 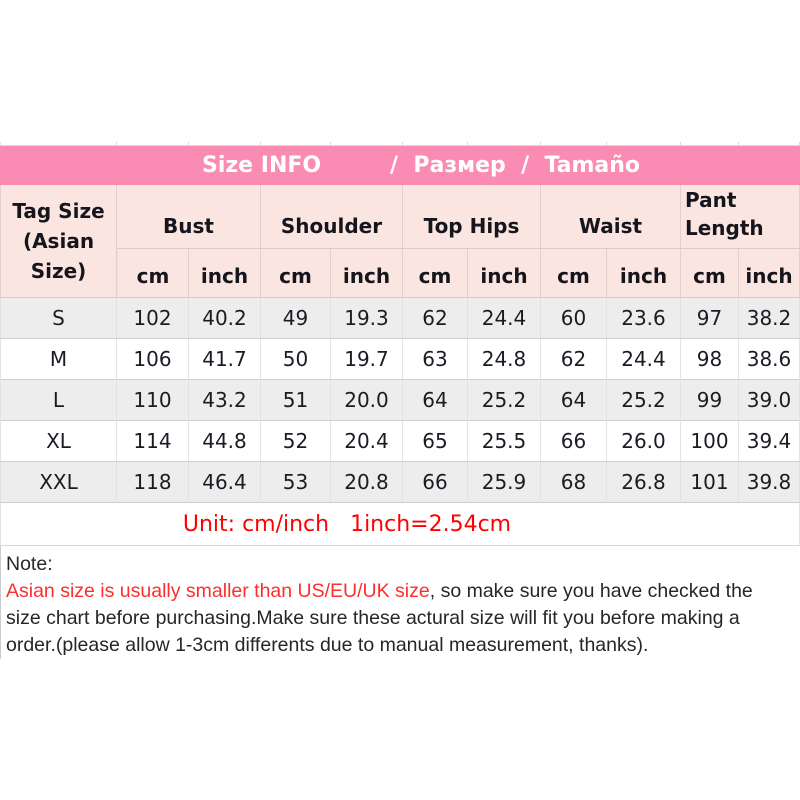 I want to click on value-cell: 40.2, so click(x=225, y=318).